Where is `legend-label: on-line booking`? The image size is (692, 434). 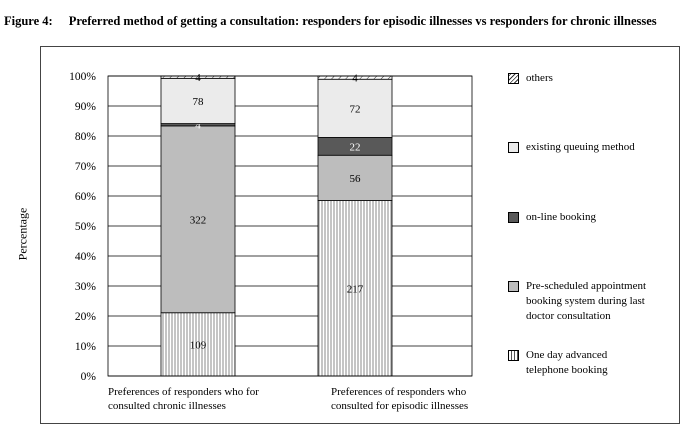 legend-label: on-line booking is located at coordinates (561, 217).